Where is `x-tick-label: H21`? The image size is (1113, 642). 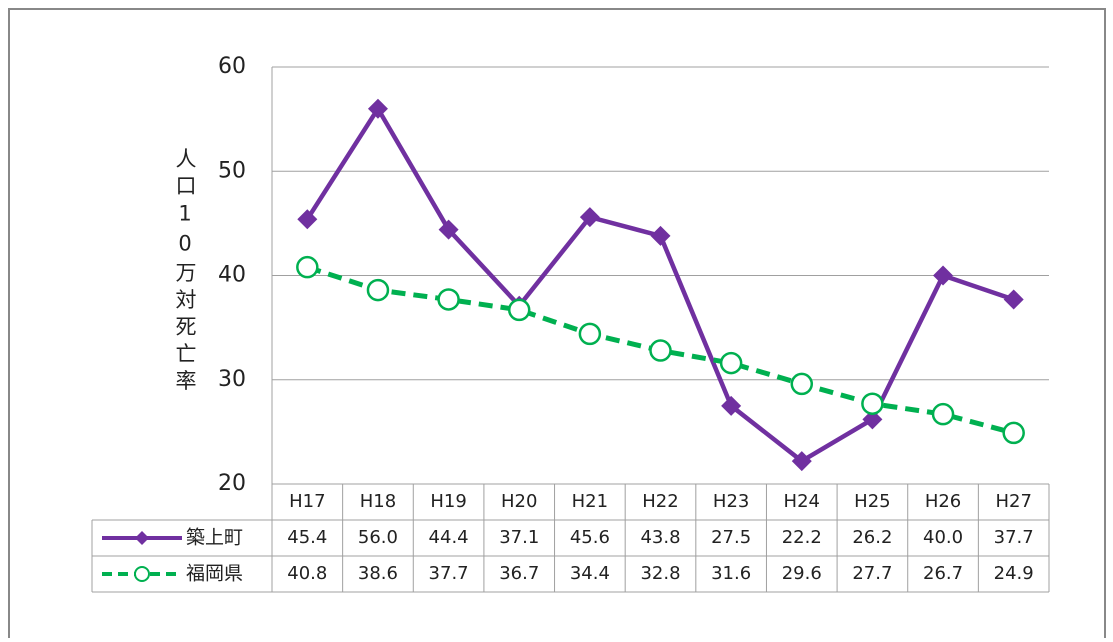 x-tick-label: H21 is located at coordinates (590, 501).